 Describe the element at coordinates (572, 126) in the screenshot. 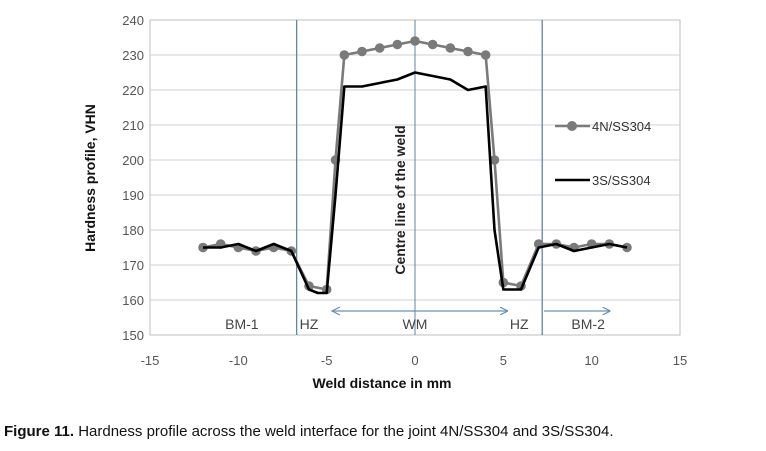

I see `legend-marker-4n` at that location.